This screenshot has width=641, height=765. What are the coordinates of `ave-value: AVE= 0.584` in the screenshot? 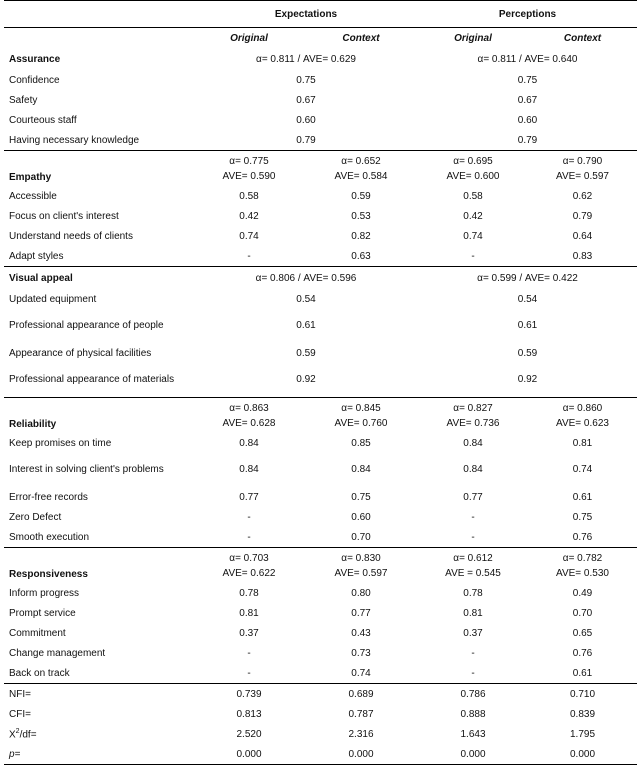 It's located at (361, 176).